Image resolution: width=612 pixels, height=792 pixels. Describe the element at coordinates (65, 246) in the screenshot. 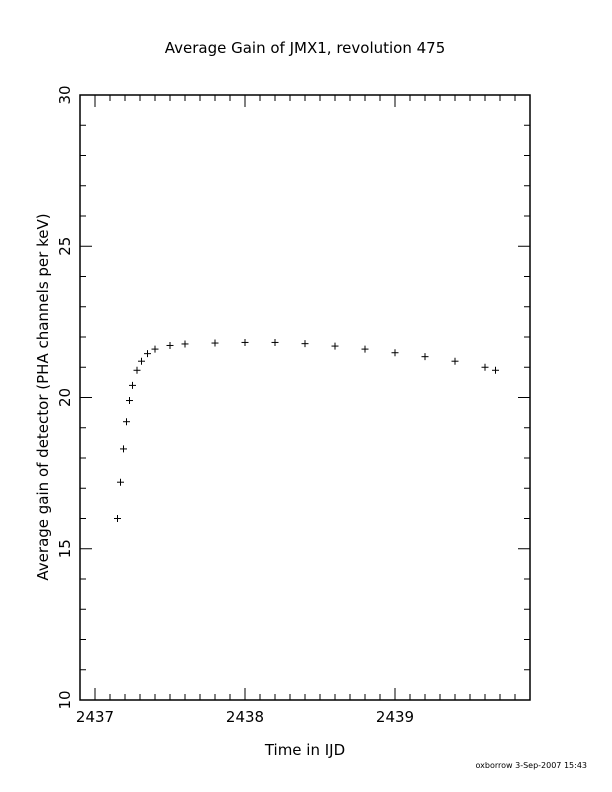

I see `y-tick-label: 25` at that location.